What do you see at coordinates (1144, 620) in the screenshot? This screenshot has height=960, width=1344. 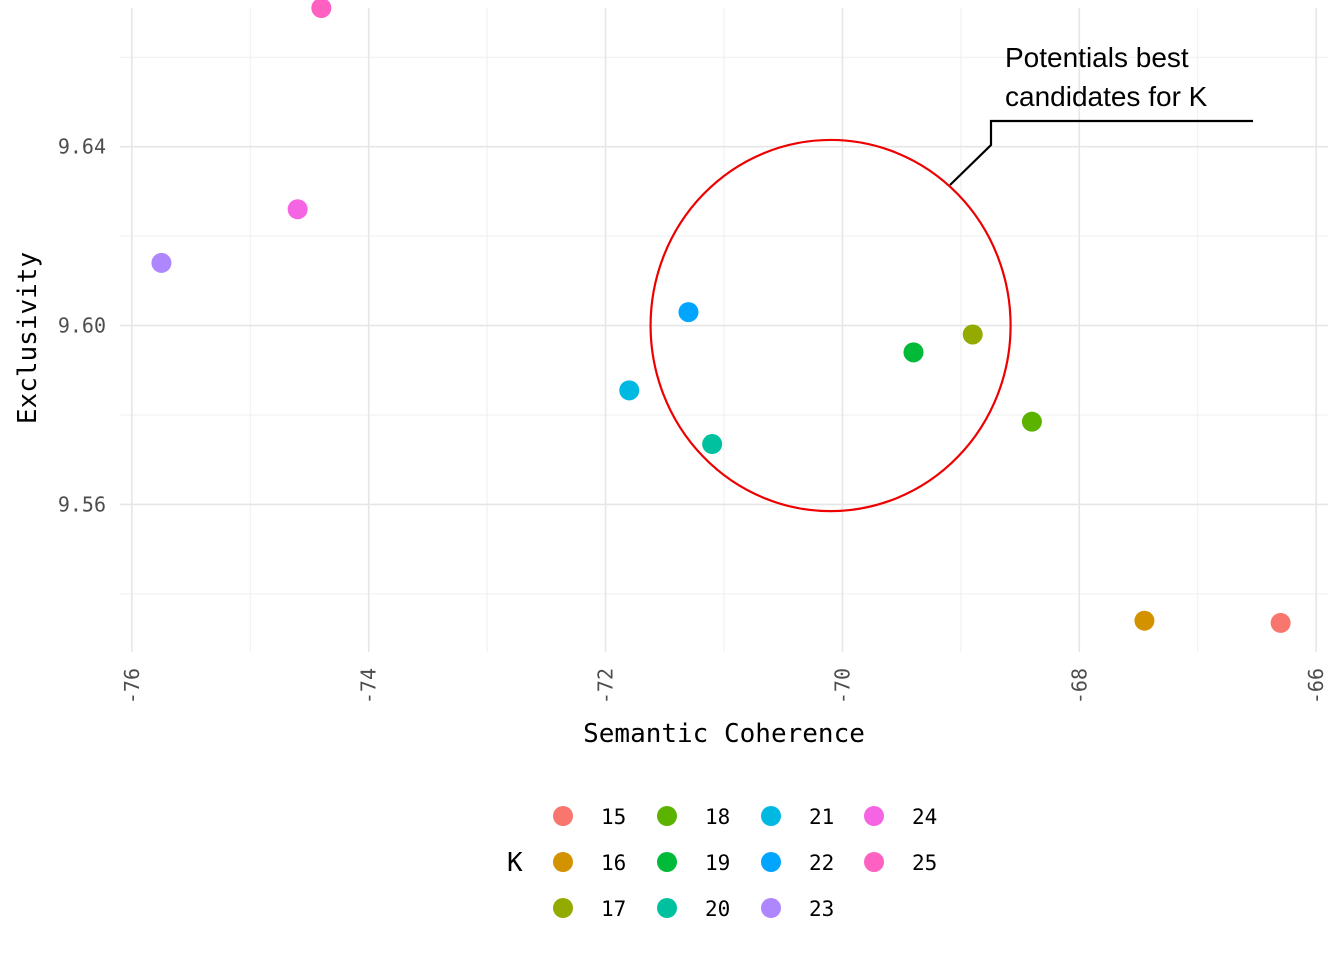 I see `data-point-k16` at bounding box center [1144, 620].